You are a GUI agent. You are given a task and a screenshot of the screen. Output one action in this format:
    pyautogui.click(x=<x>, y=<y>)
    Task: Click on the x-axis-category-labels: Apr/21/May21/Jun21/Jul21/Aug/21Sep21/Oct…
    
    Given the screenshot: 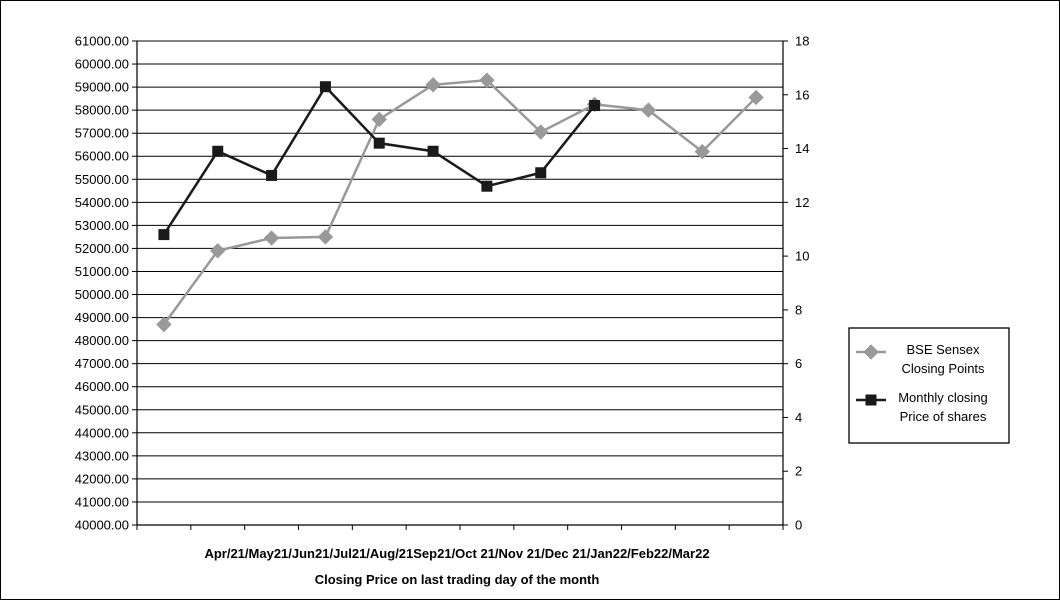 What is the action you would take?
    pyautogui.click(x=456, y=553)
    